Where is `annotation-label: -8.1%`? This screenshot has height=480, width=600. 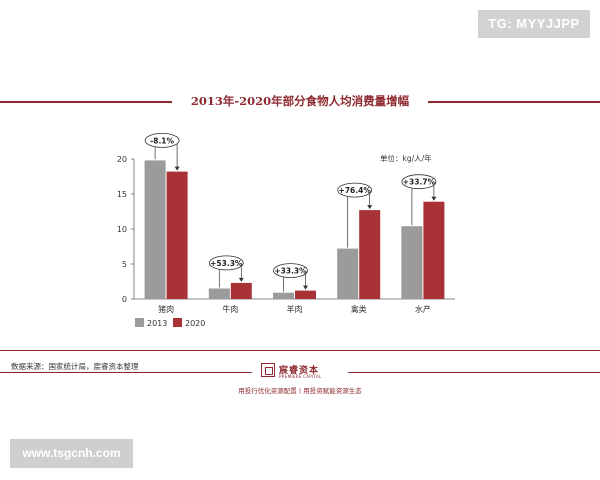 annotation-label: -8.1% is located at coordinates (162, 140).